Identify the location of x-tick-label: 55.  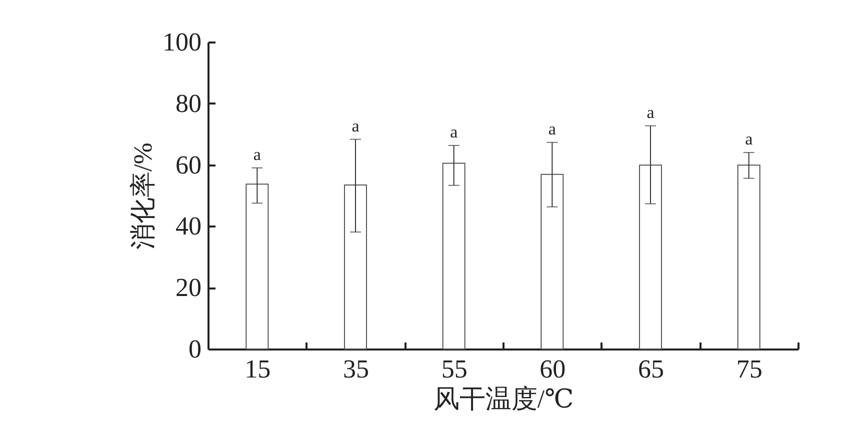
(454, 369).